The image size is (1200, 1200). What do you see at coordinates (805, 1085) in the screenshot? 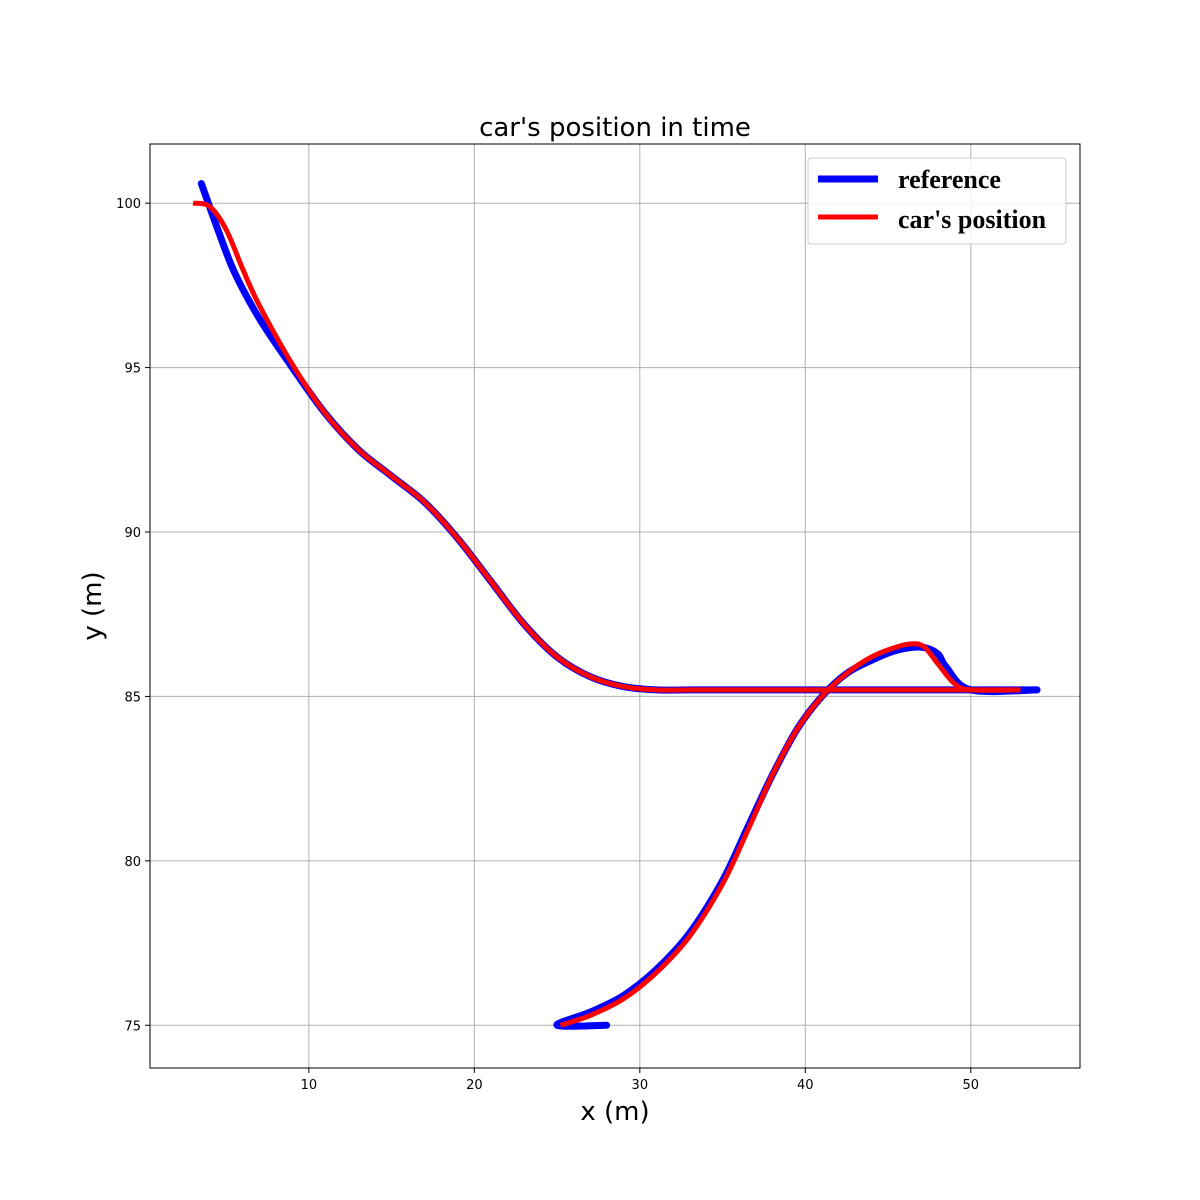
I see `x-tick-label: 40` at bounding box center [805, 1085].